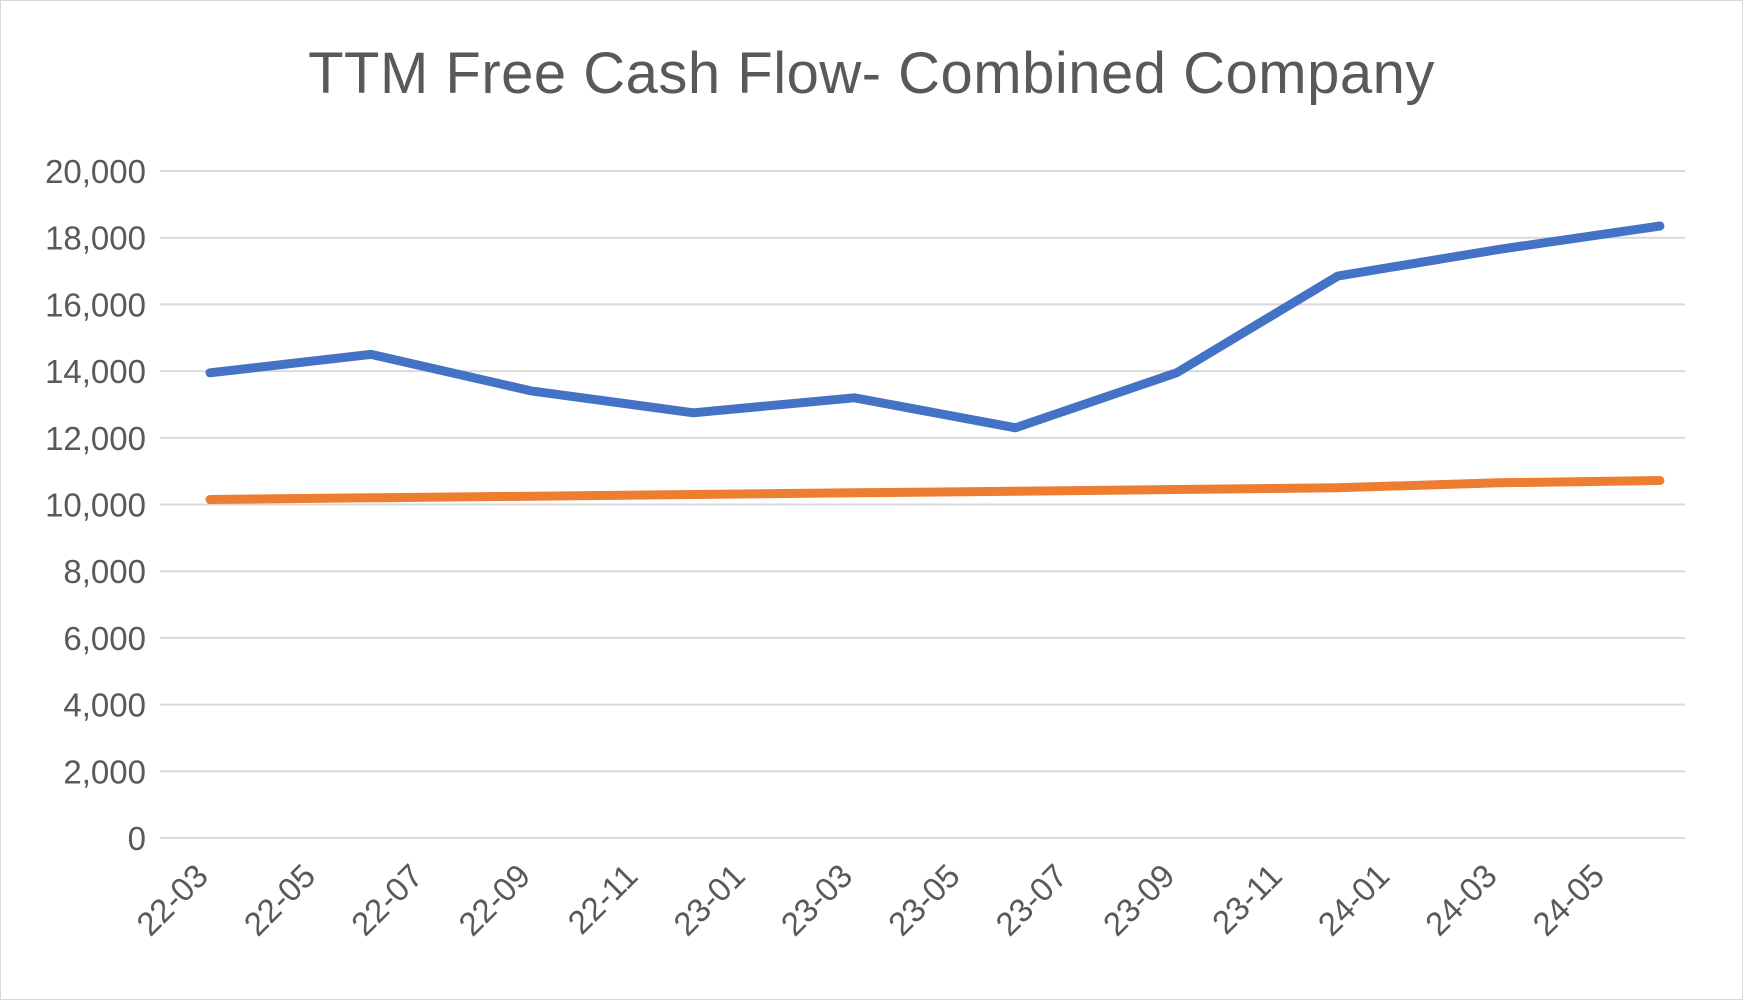 The image size is (1743, 1000). I want to click on y-tick-label: 0, so click(137, 838).